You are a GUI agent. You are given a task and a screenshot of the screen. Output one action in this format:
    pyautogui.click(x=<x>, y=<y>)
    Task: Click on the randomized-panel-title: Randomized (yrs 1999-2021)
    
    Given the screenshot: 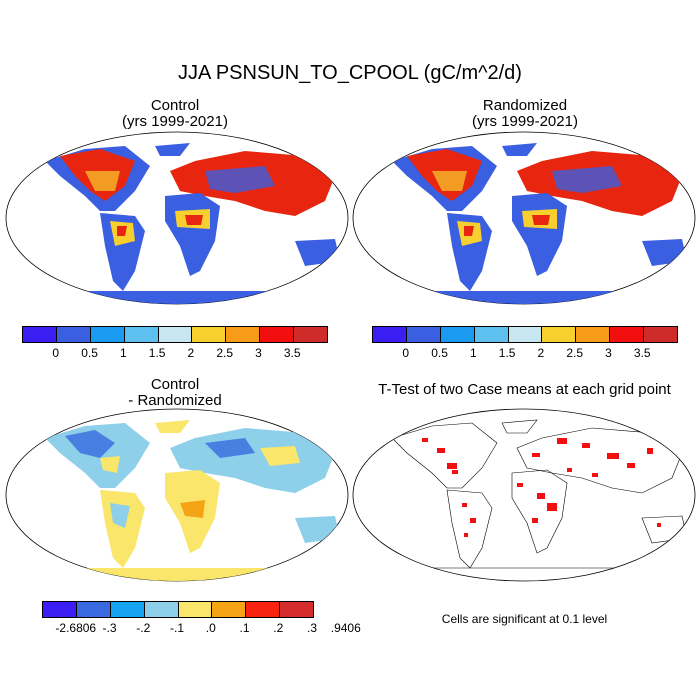 What is the action you would take?
    pyautogui.click(x=525, y=114)
    